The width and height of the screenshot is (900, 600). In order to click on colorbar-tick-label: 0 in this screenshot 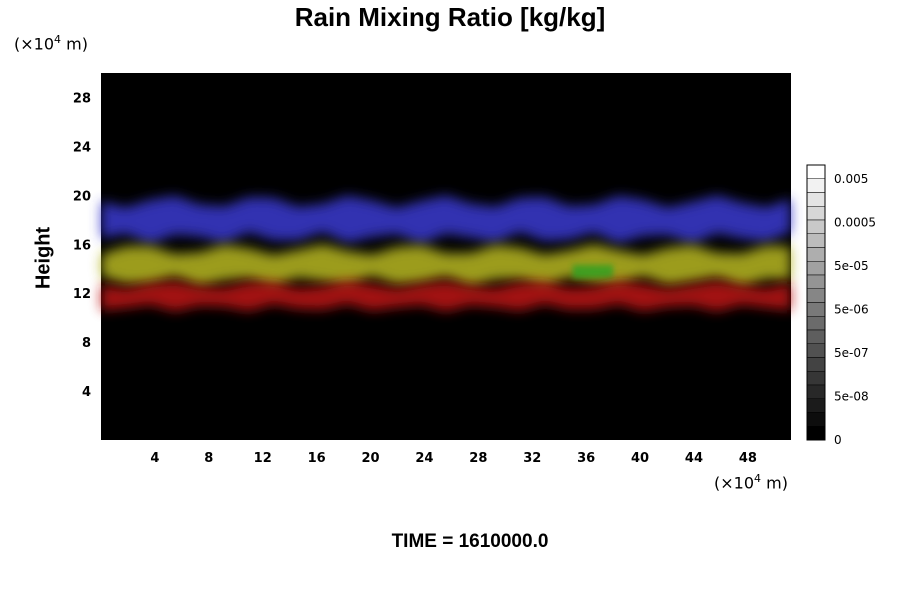, I will do `click(838, 440)`.